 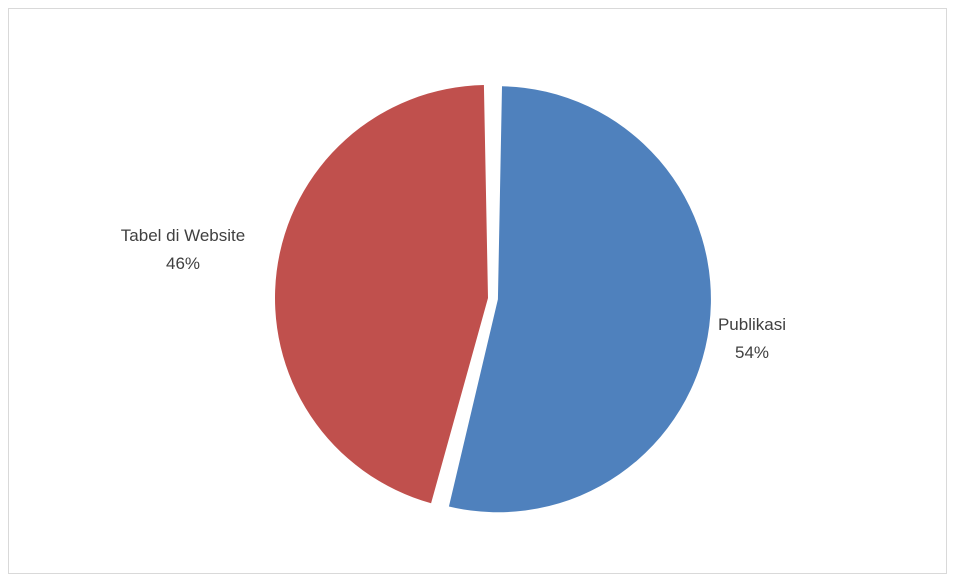 I want to click on slice-label-name: Publikasi, so click(x=752, y=324).